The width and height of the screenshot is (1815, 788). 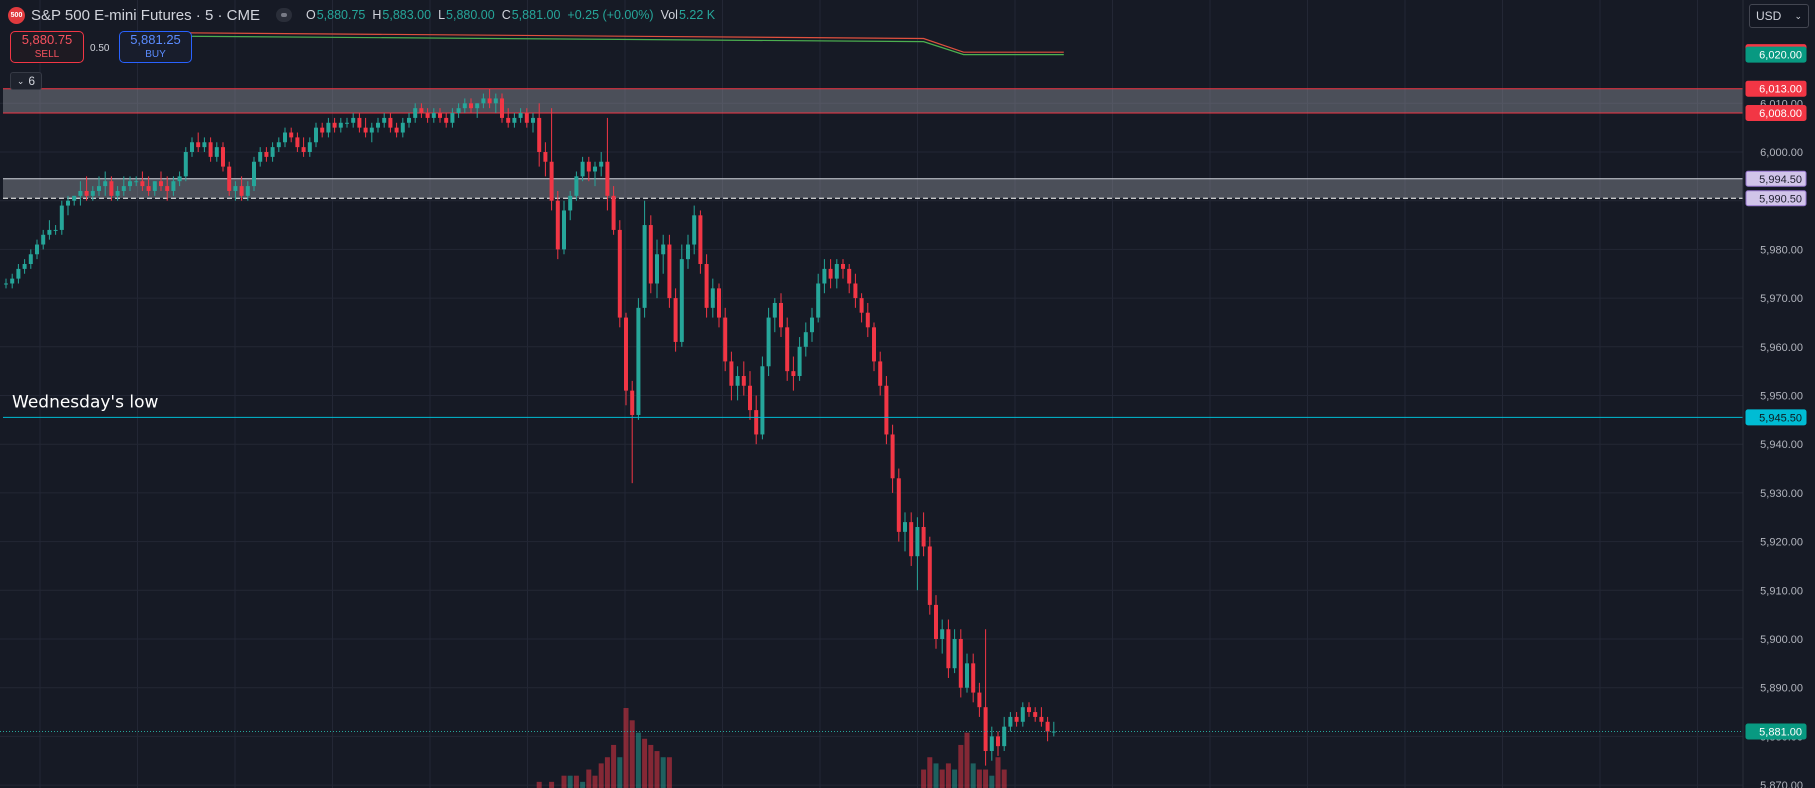 I want to click on symbol-title: S&P 500 E-mini Futures · 5 · CME, so click(x=145, y=15).